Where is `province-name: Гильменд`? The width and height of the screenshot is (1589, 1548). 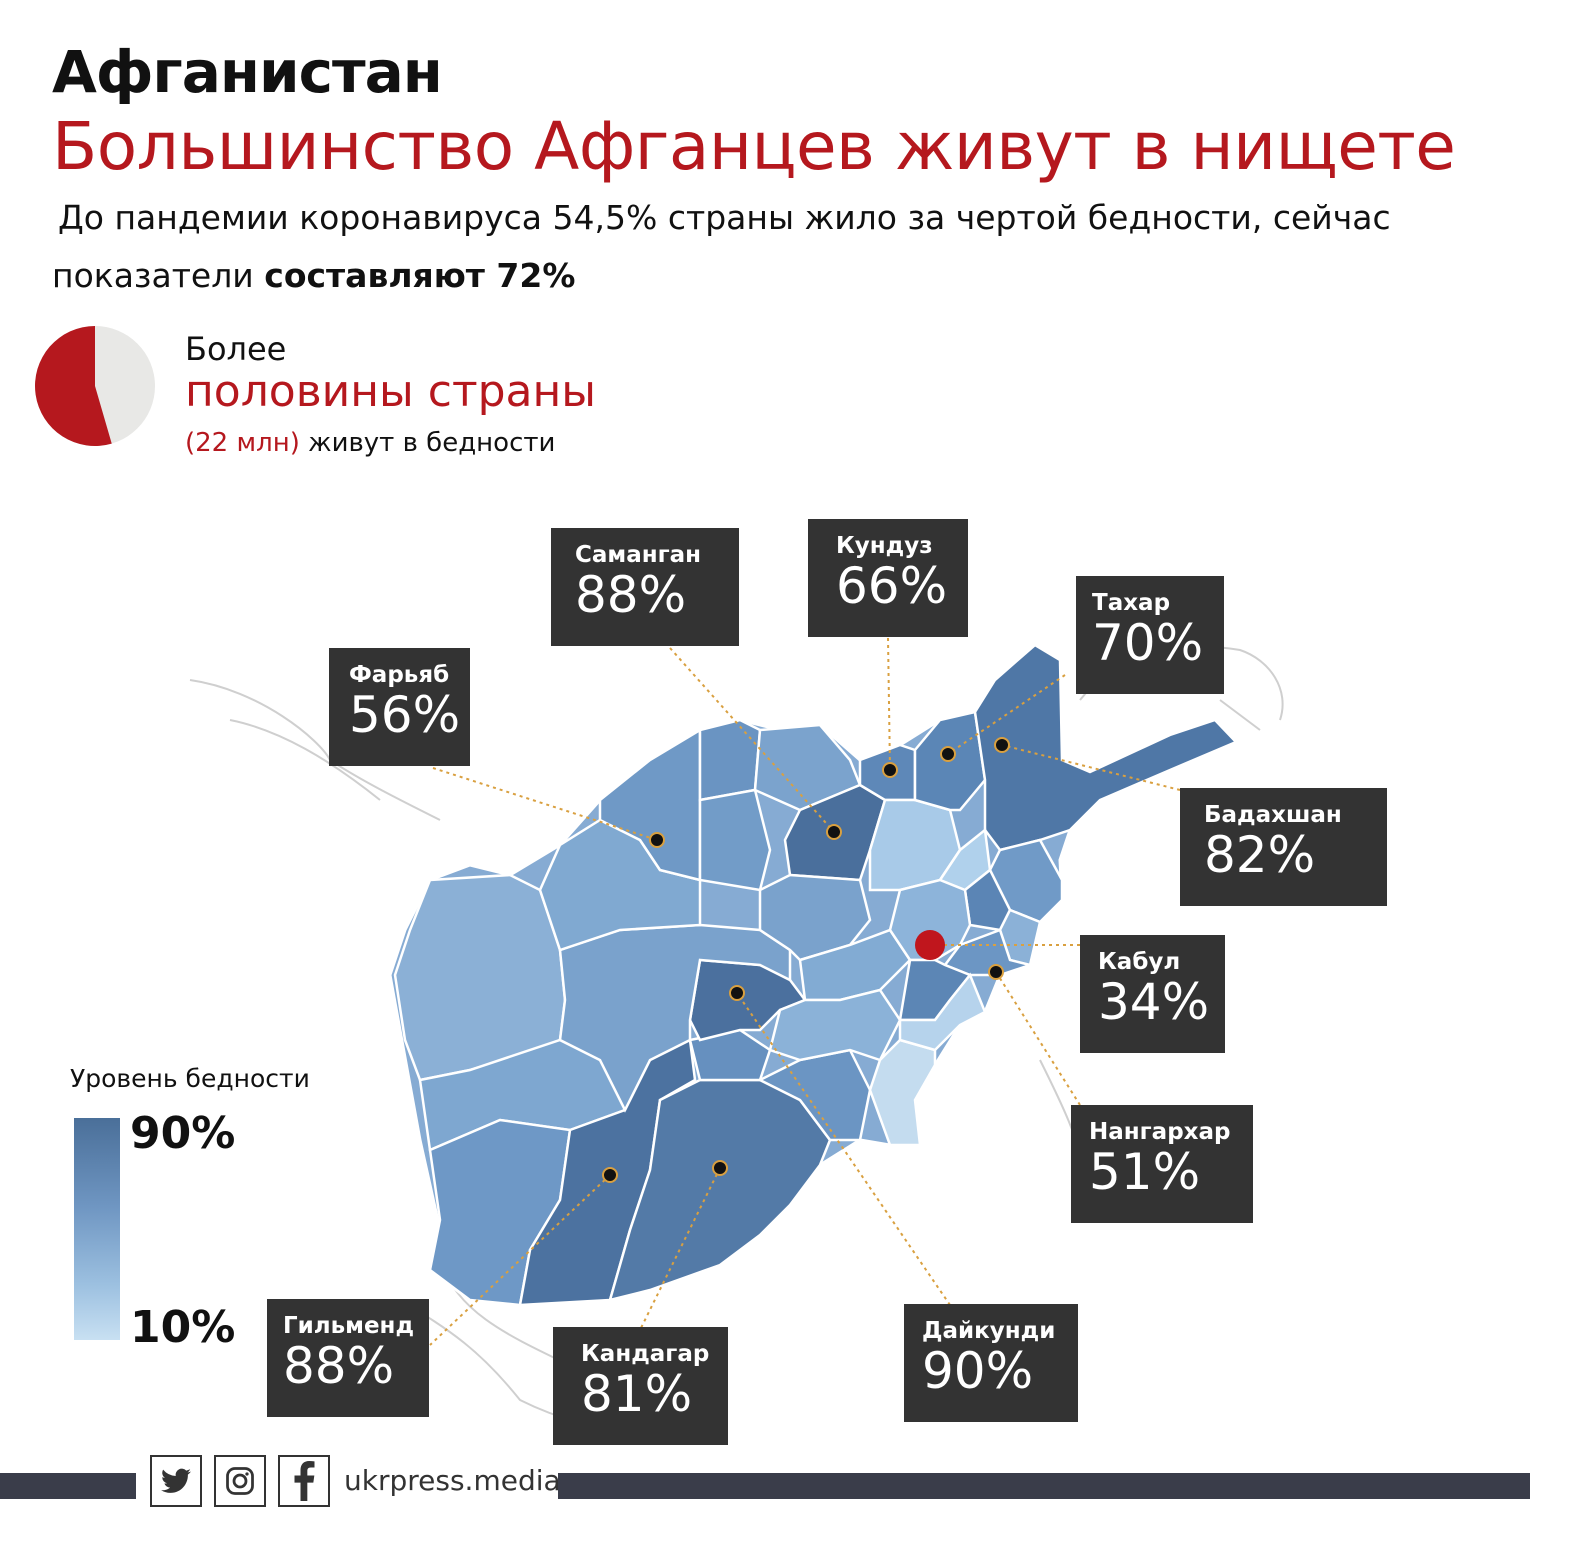
province-name: Гильменд is located at coordinates (349, 1326).